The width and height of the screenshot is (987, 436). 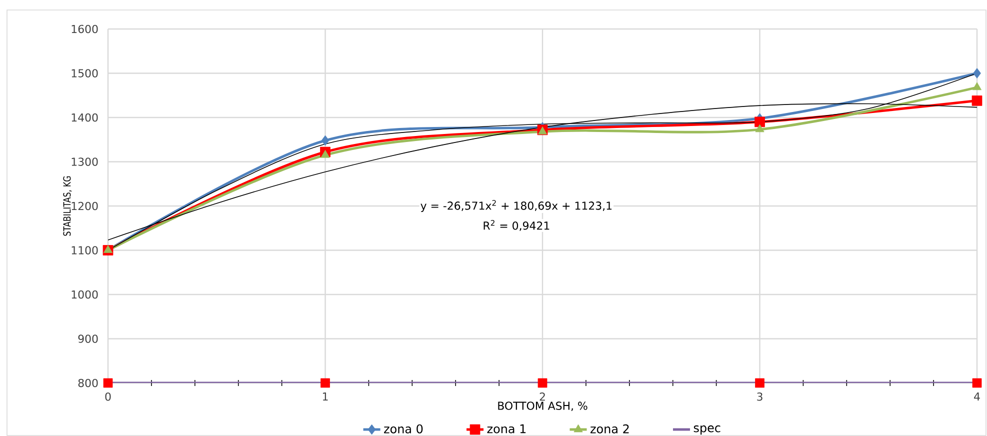 What do you see at coordinates (516, 206) in the screenshot?
I see `annotation: y = -26,571x$^{2}$ + 180,69x + 1123,1` at bounding box center [516, 206].